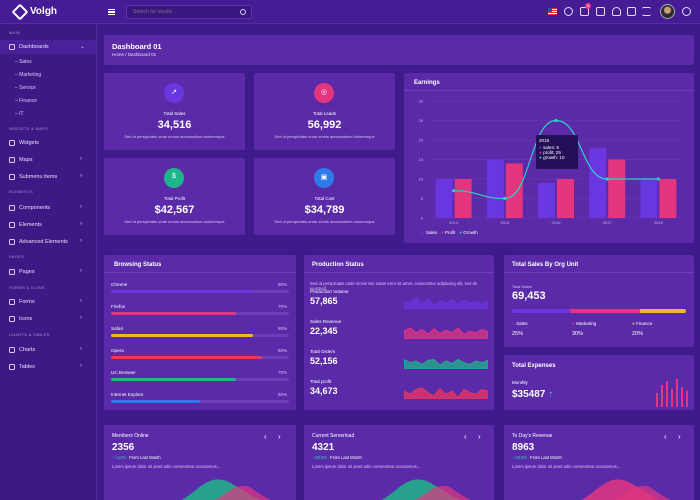 This screenshot has width=700, height=500. I want to click on search-box, so click(189, 12).